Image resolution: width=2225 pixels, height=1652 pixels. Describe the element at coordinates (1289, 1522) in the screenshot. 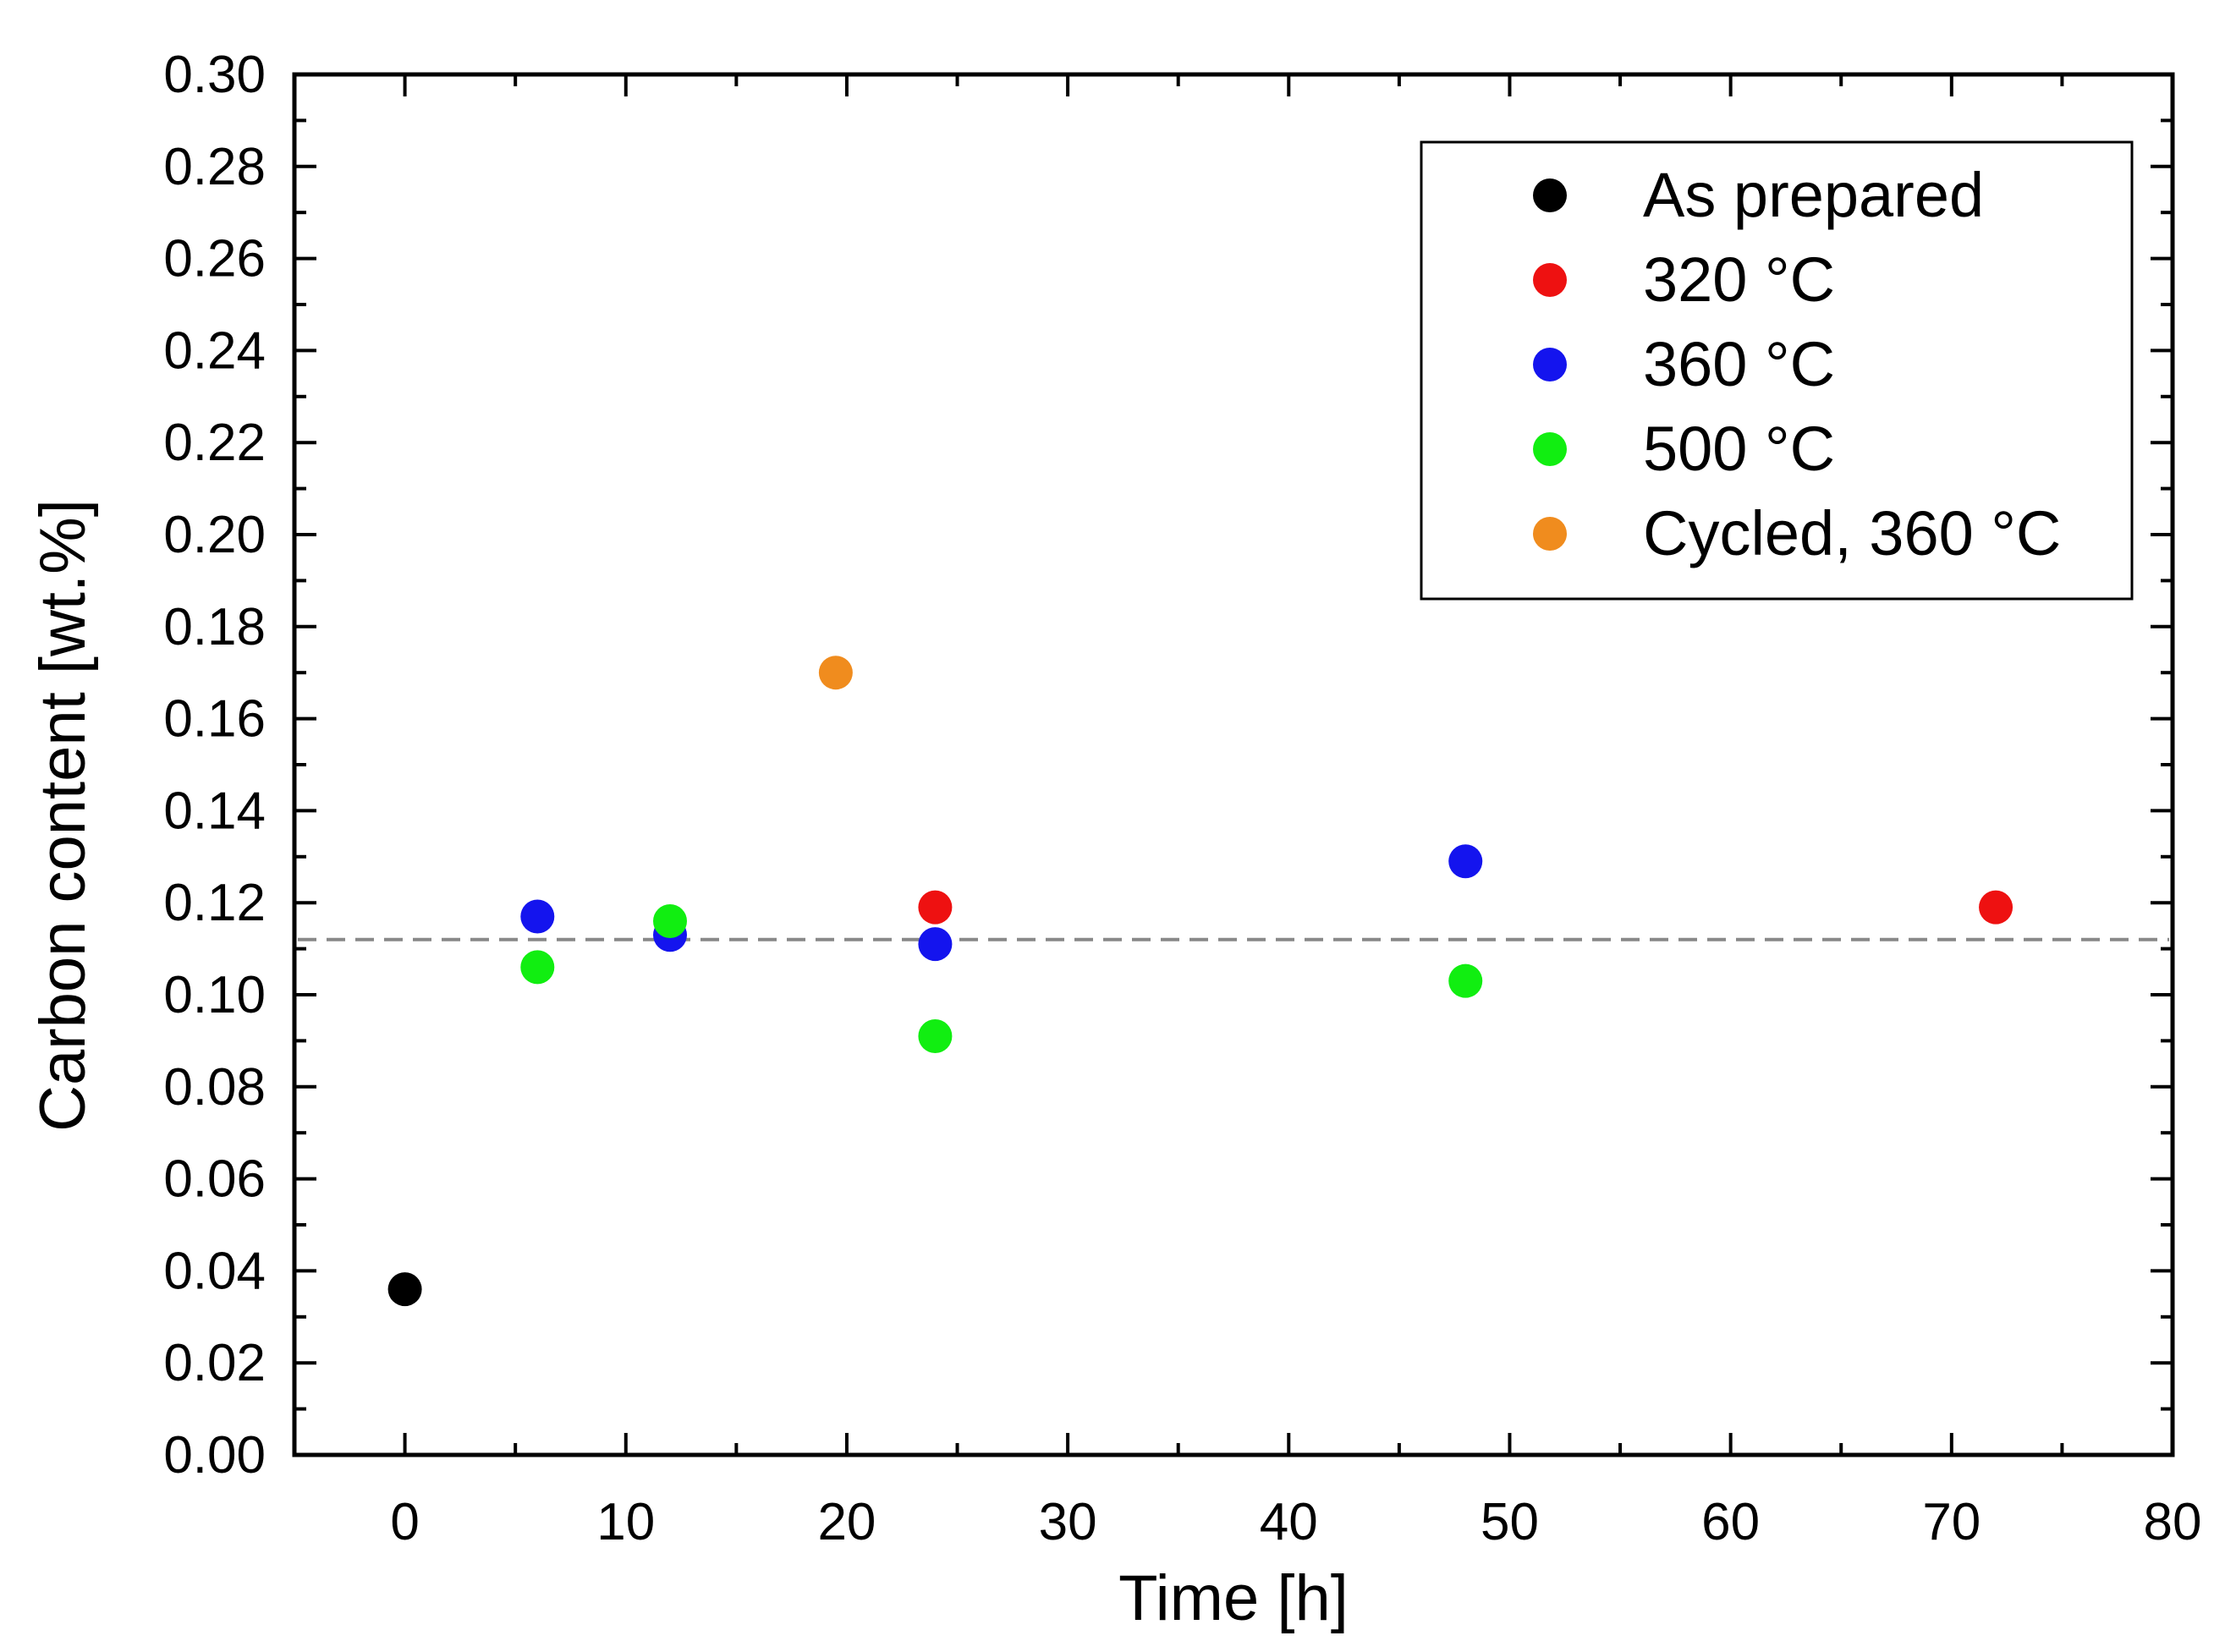

I see `x-tick-label: 40` at that location.